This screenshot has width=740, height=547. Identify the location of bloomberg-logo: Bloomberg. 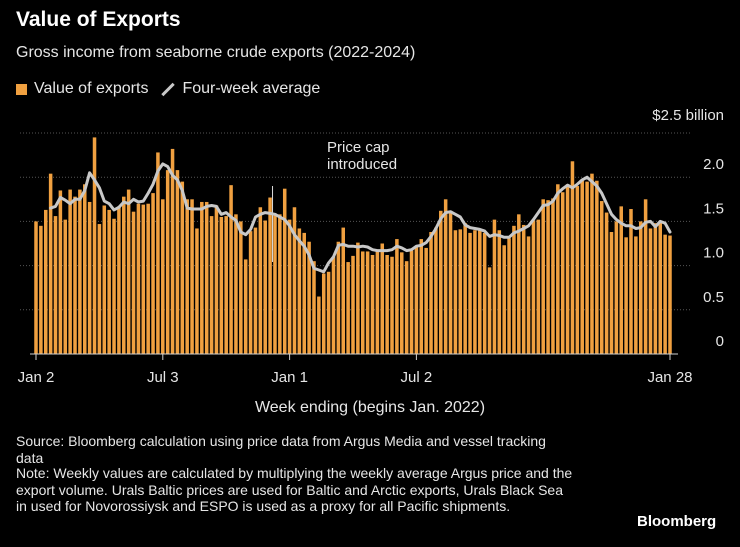
(677, 521).